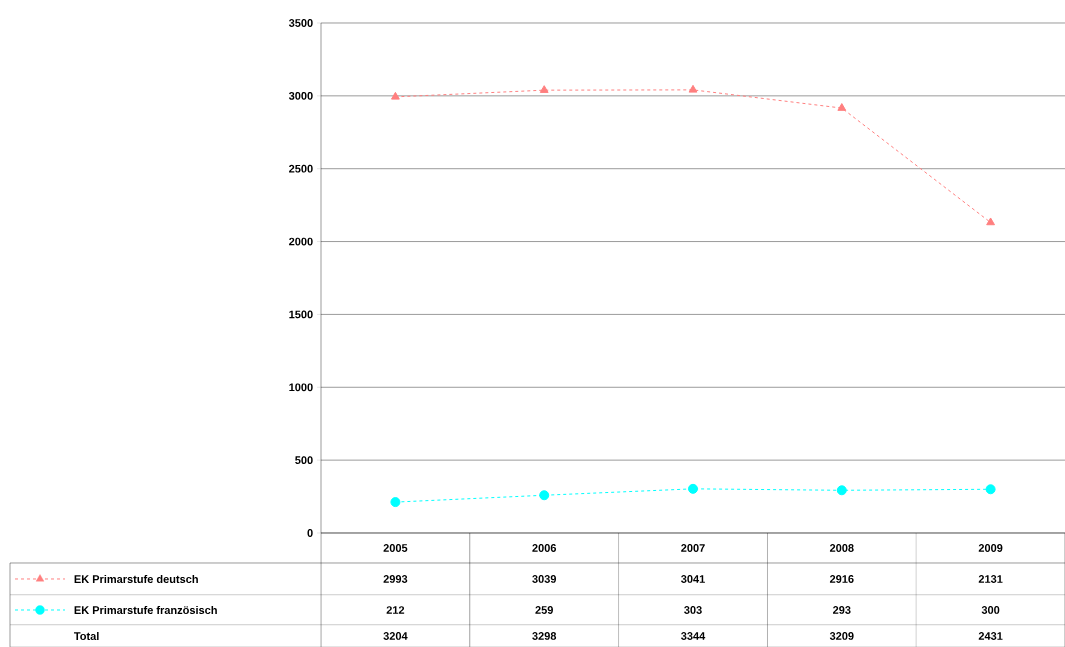 This screenshot has height=647, width=1065. What do you see at coordinates (990, 636) in the screenshot?
I see `text: 2431` at bounding box center [990, 636].